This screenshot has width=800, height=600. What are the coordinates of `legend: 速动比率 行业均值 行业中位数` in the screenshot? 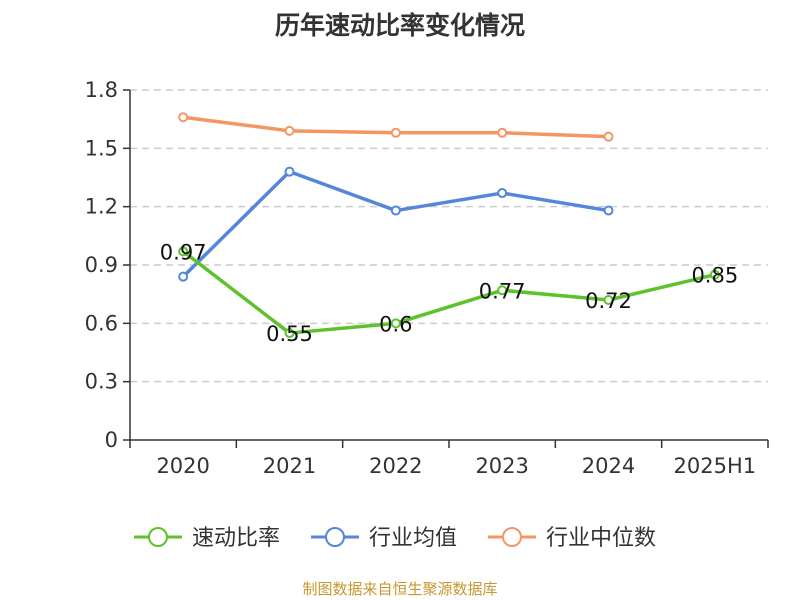 It's located at (395, 538).